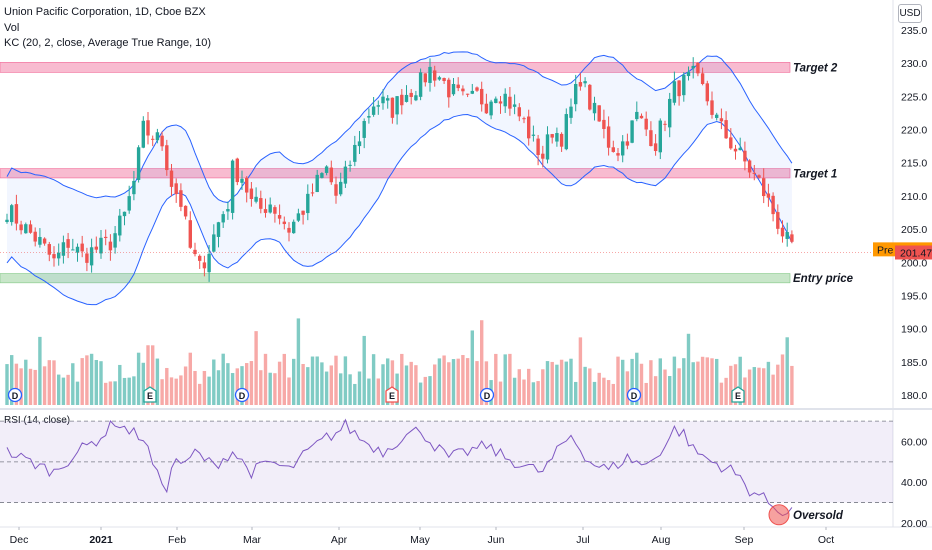 The image size is (932, 550). I want to click on chart-title: Union Pacific Corporation, 1D, Cboe BZX, so click(105, 12).